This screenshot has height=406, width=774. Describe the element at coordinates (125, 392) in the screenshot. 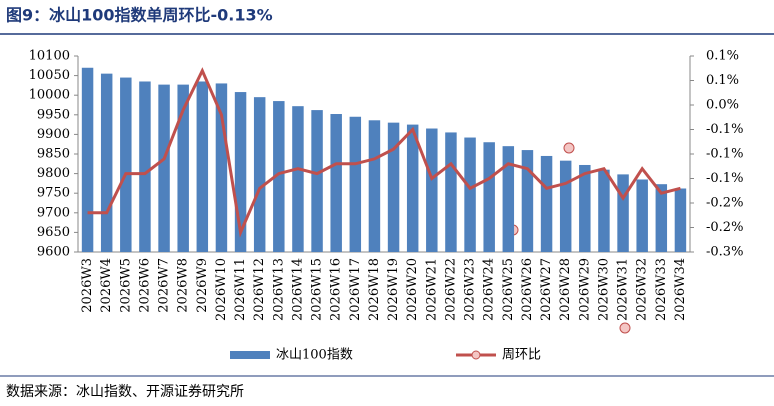

I see `source-note: 数据来源：冰山指数、开源证券研究所` at that location.